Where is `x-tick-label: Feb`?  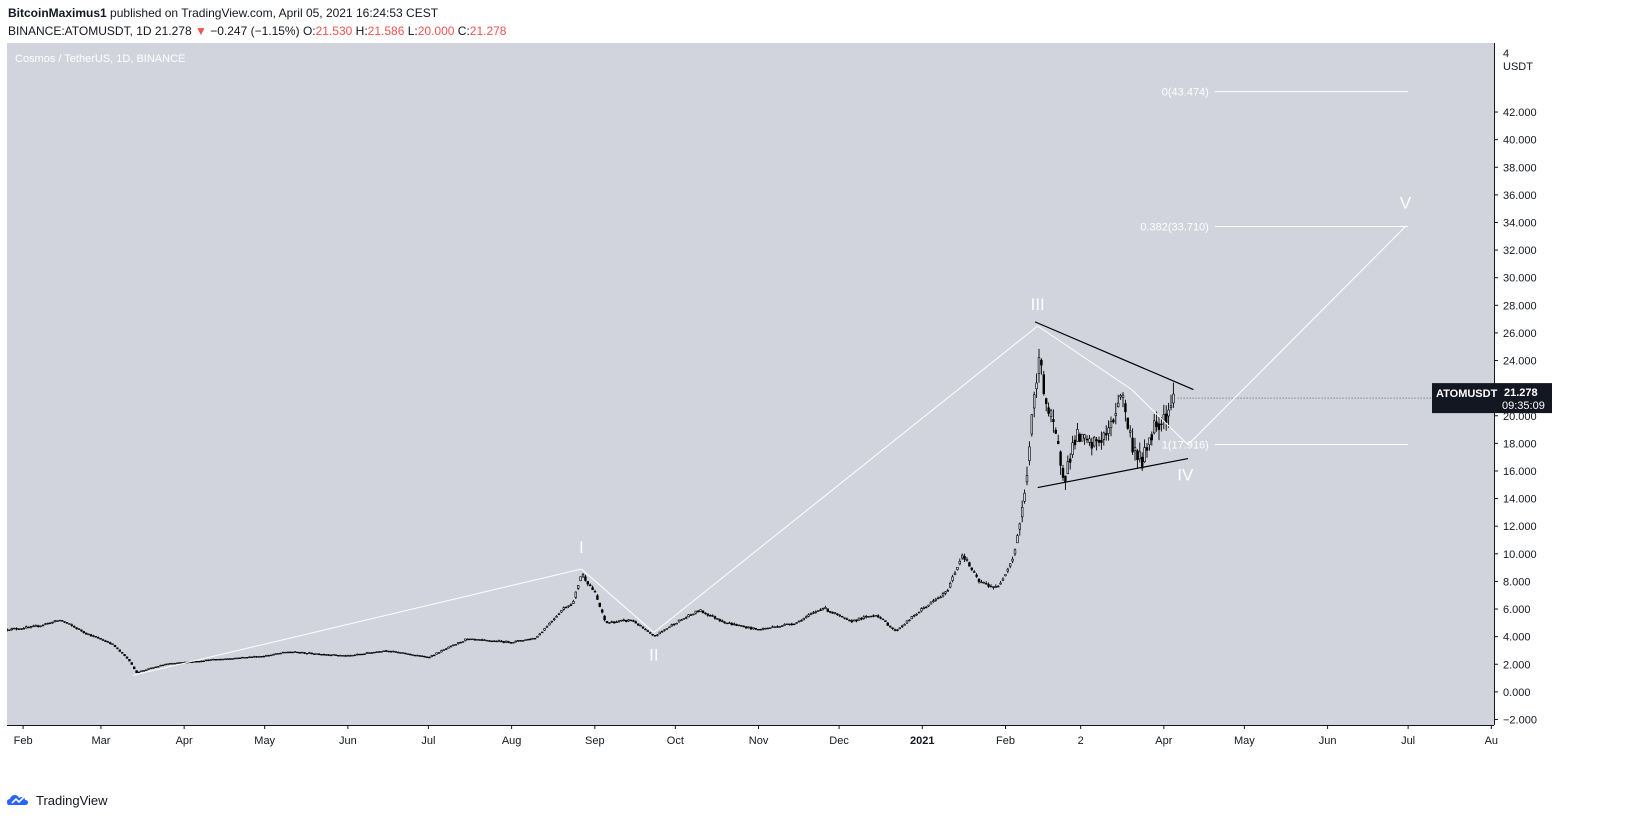
x-tick-label: Feb is located at coordinates (1005, 741).